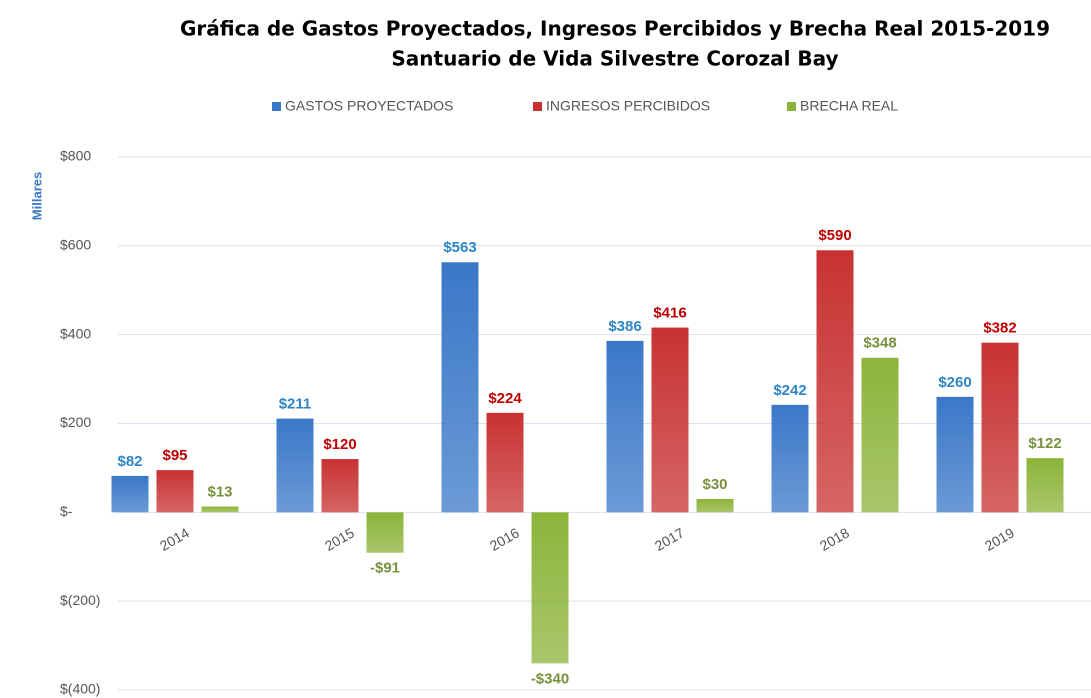 This screenshot has height=698, width=1091. What do you see at coordinates (999, 328) in the screenshot?
I see `data-label: $382` at bounding box center [999, 328].